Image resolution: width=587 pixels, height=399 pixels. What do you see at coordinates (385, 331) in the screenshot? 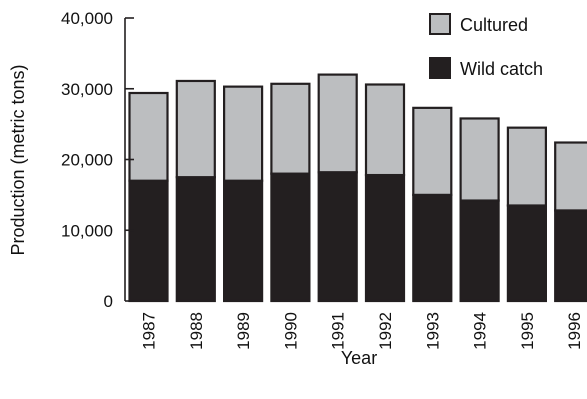
I see `x-tick-label-1992: 1992` at bounding box center [385, 331].